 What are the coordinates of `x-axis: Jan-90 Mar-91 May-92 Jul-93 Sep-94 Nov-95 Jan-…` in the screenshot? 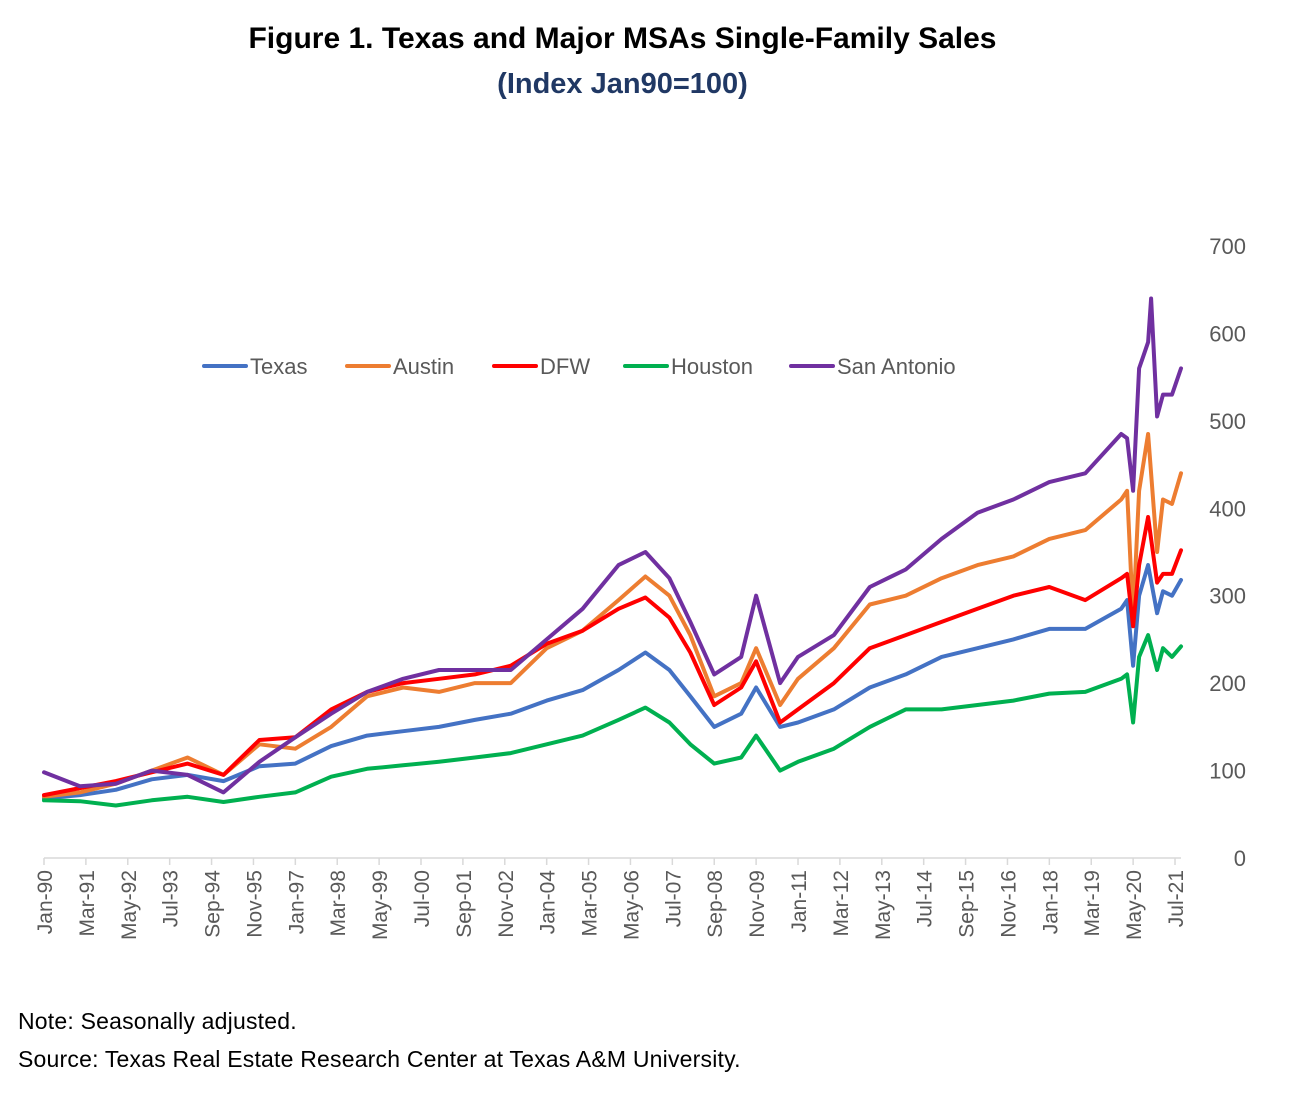 It's located at (611, 898).